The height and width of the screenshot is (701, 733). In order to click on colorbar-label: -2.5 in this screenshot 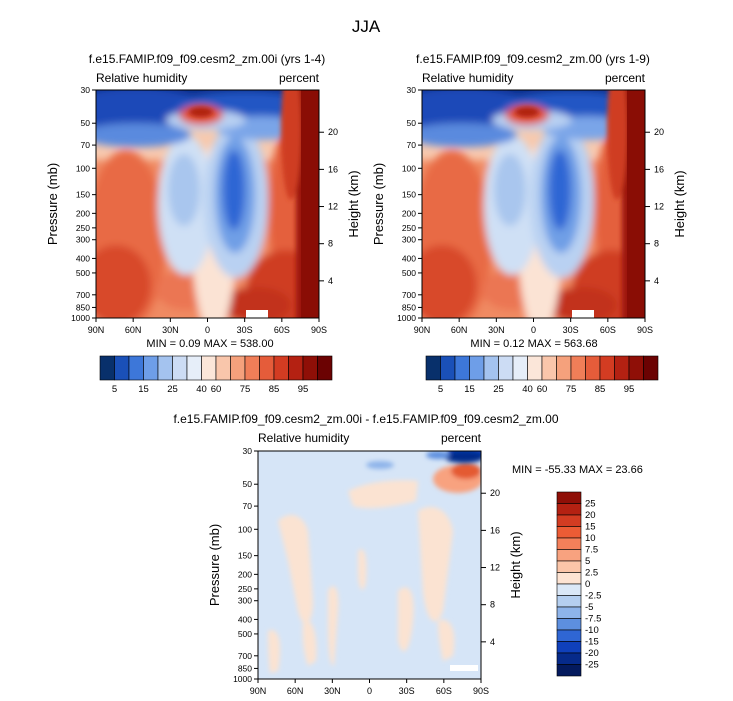, I will do `click(593, 596)`.